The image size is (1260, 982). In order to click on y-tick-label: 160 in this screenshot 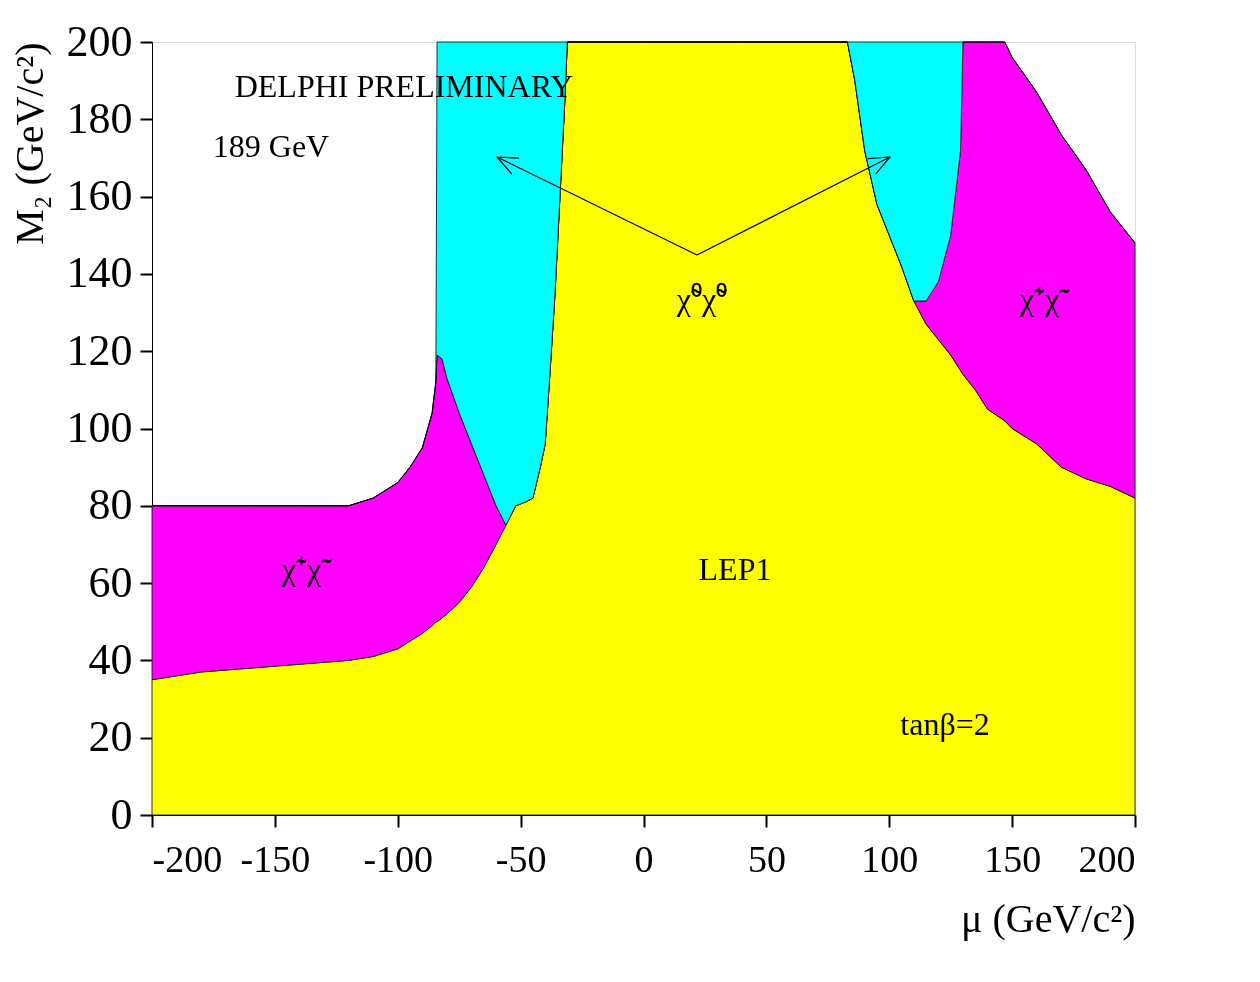, I will do `click(99, 196)`.